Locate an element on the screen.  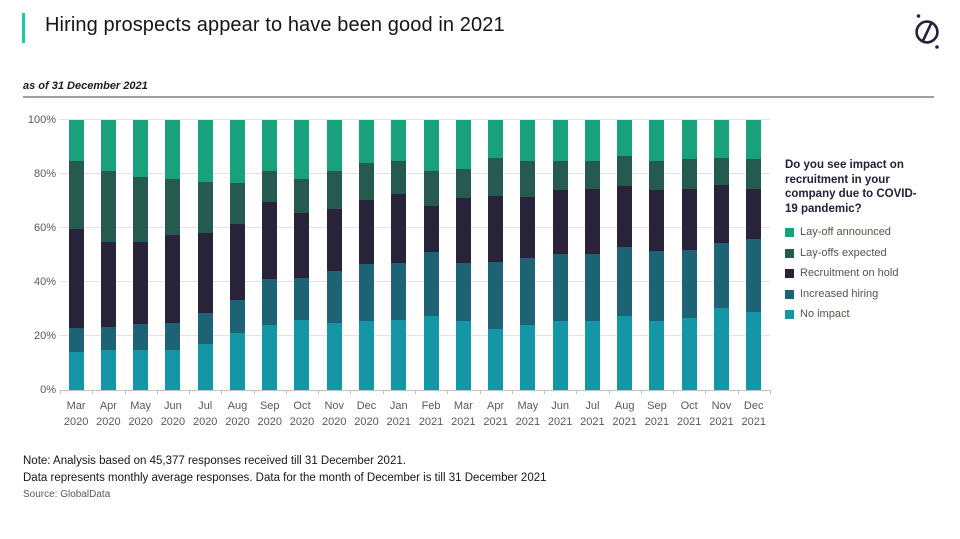
x-tick-label: Dec 2021 is located at coordinates (753, 414).